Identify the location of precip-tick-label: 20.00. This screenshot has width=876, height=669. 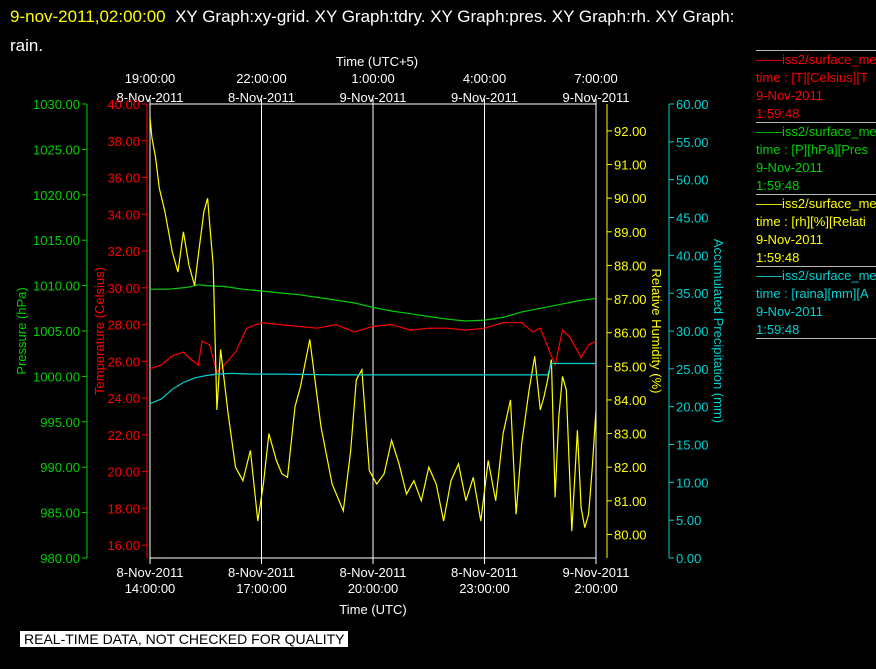
(692, 407).